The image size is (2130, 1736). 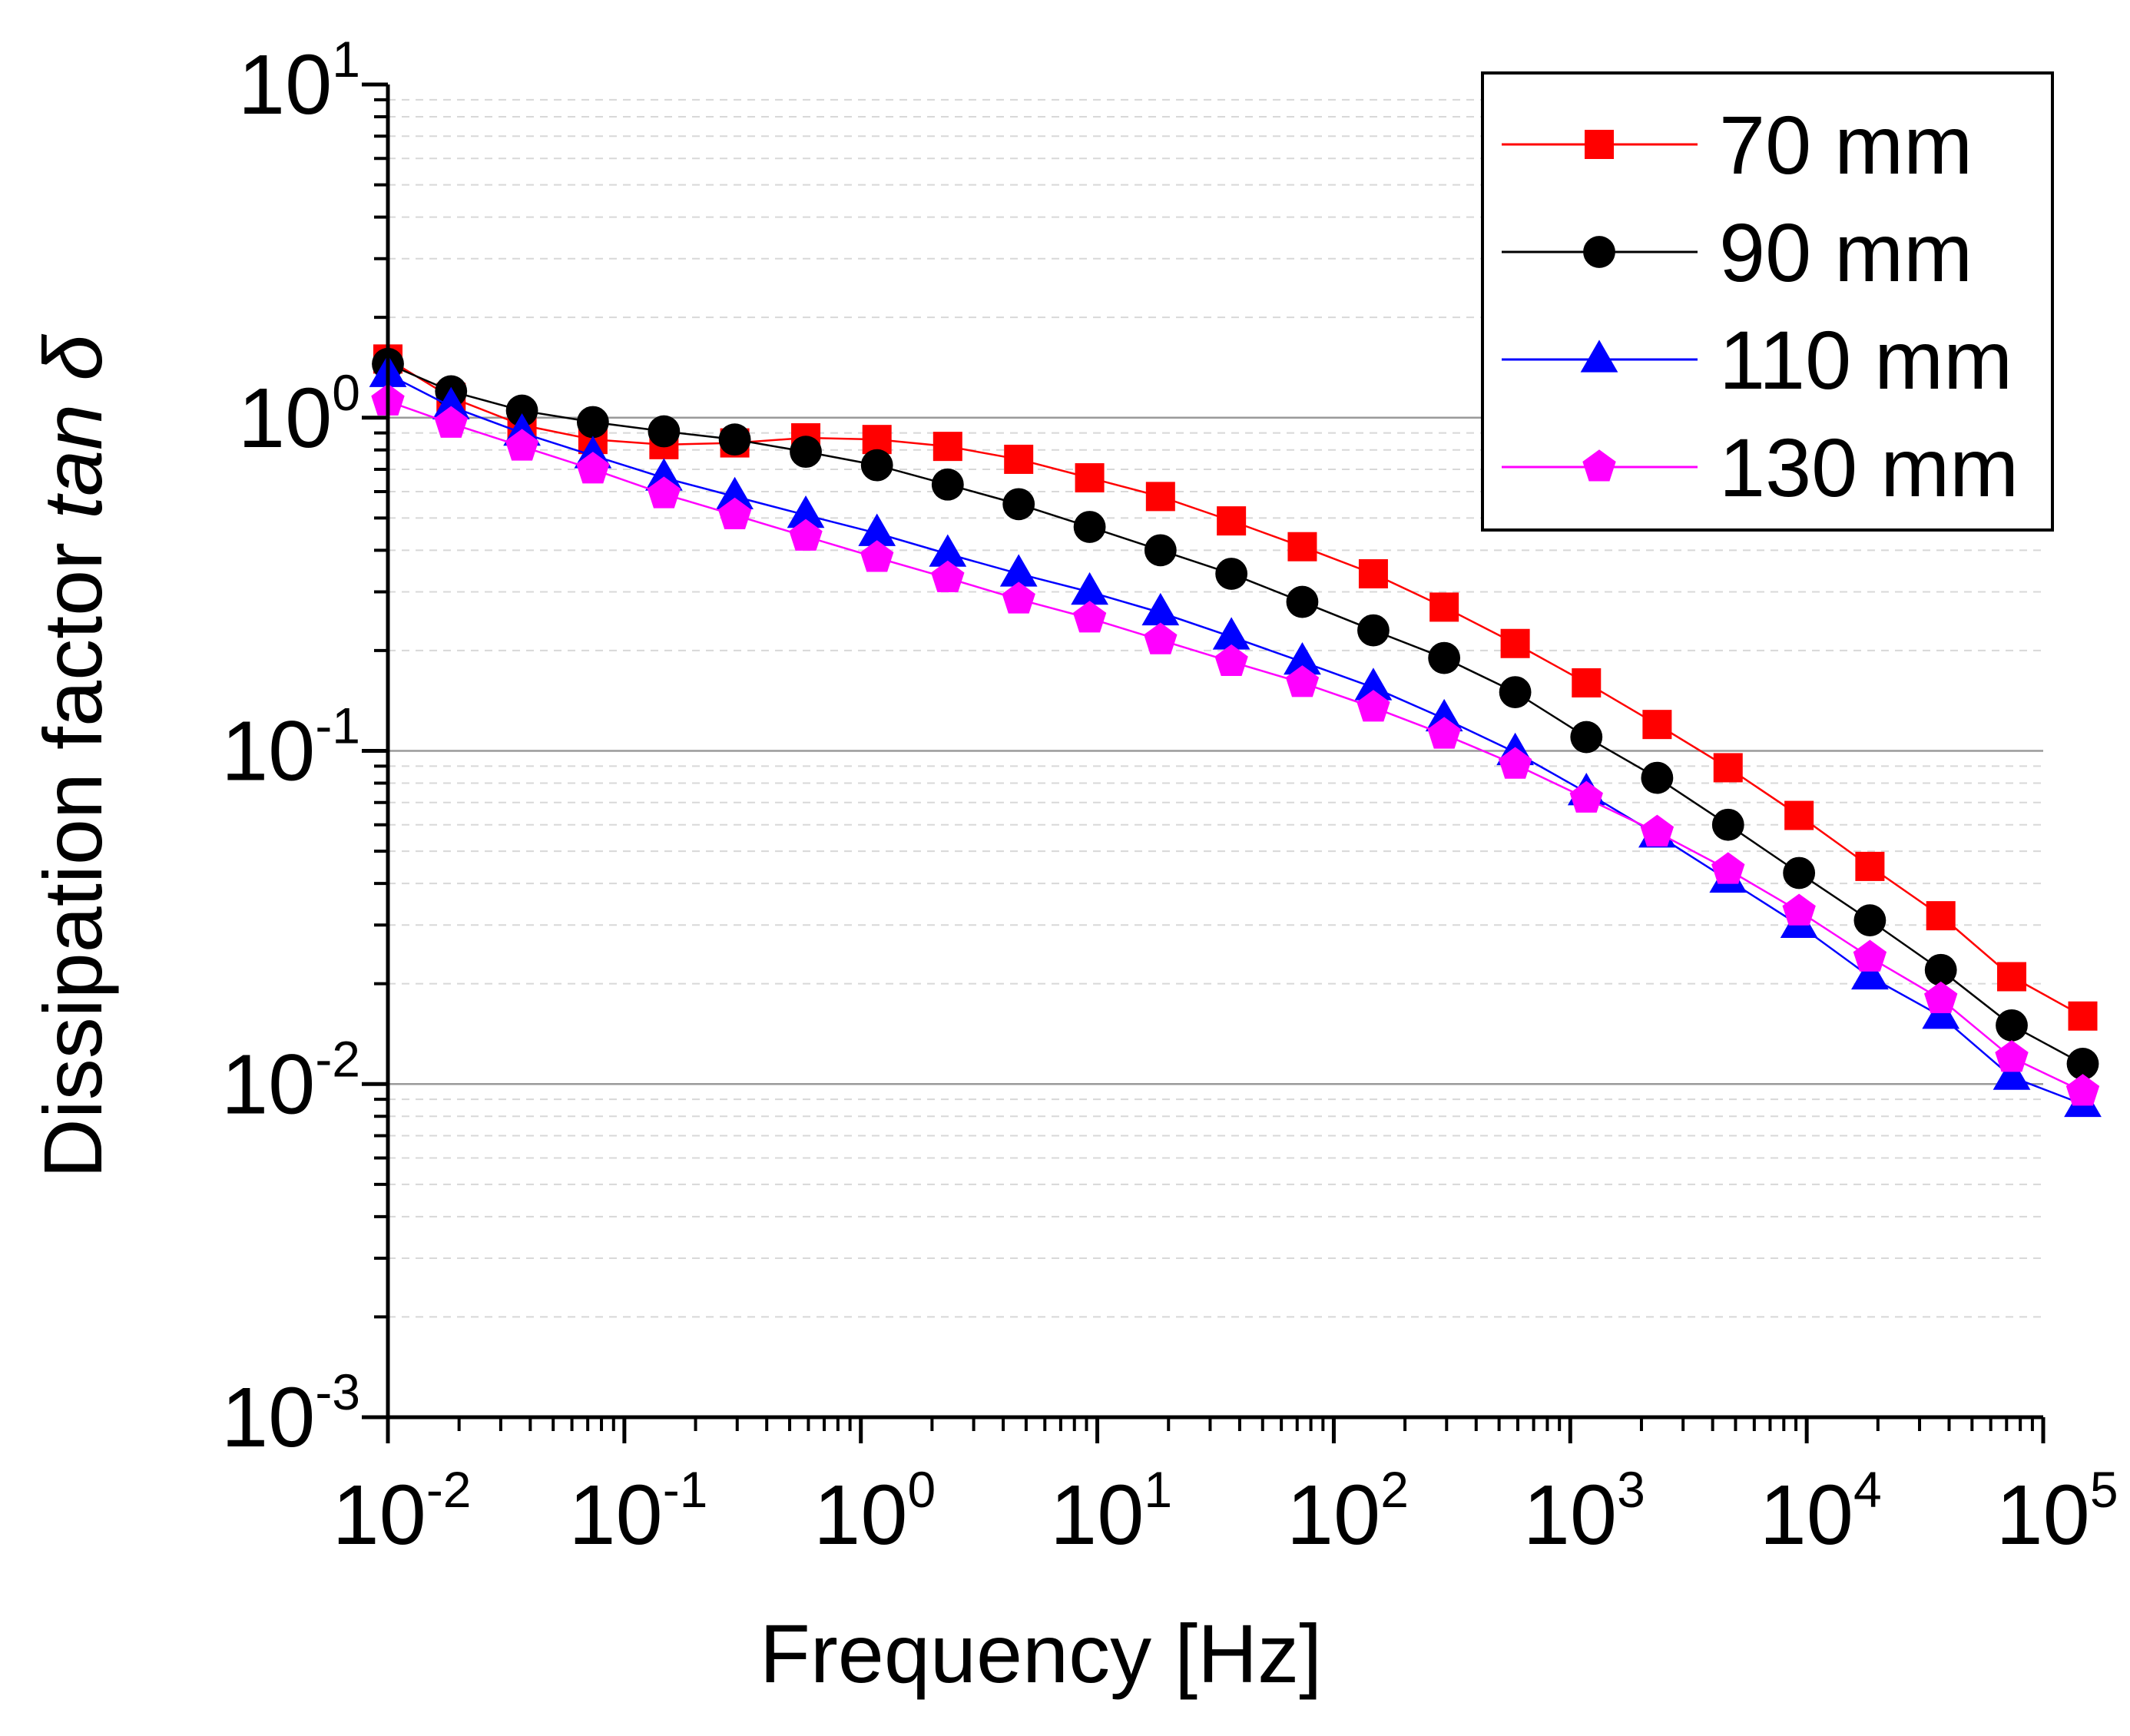 I want to click on x-tick-label: 10⁻², so click(x=401, y=1512).